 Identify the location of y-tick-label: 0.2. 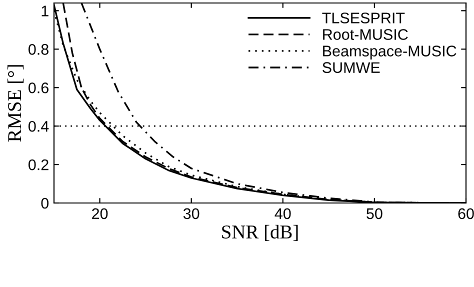
(38, 164).